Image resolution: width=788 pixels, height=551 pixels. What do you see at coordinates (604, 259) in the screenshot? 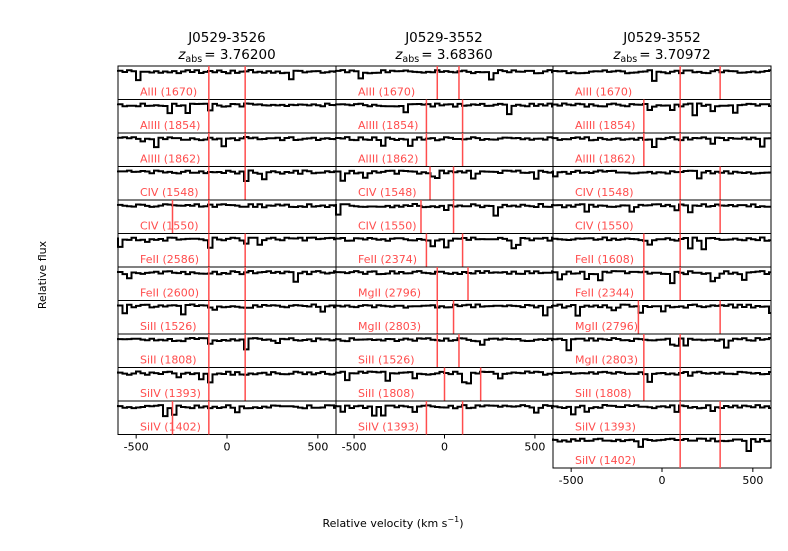
I see `ion-label: FeII (1608)` at bounding box center [604, 259].